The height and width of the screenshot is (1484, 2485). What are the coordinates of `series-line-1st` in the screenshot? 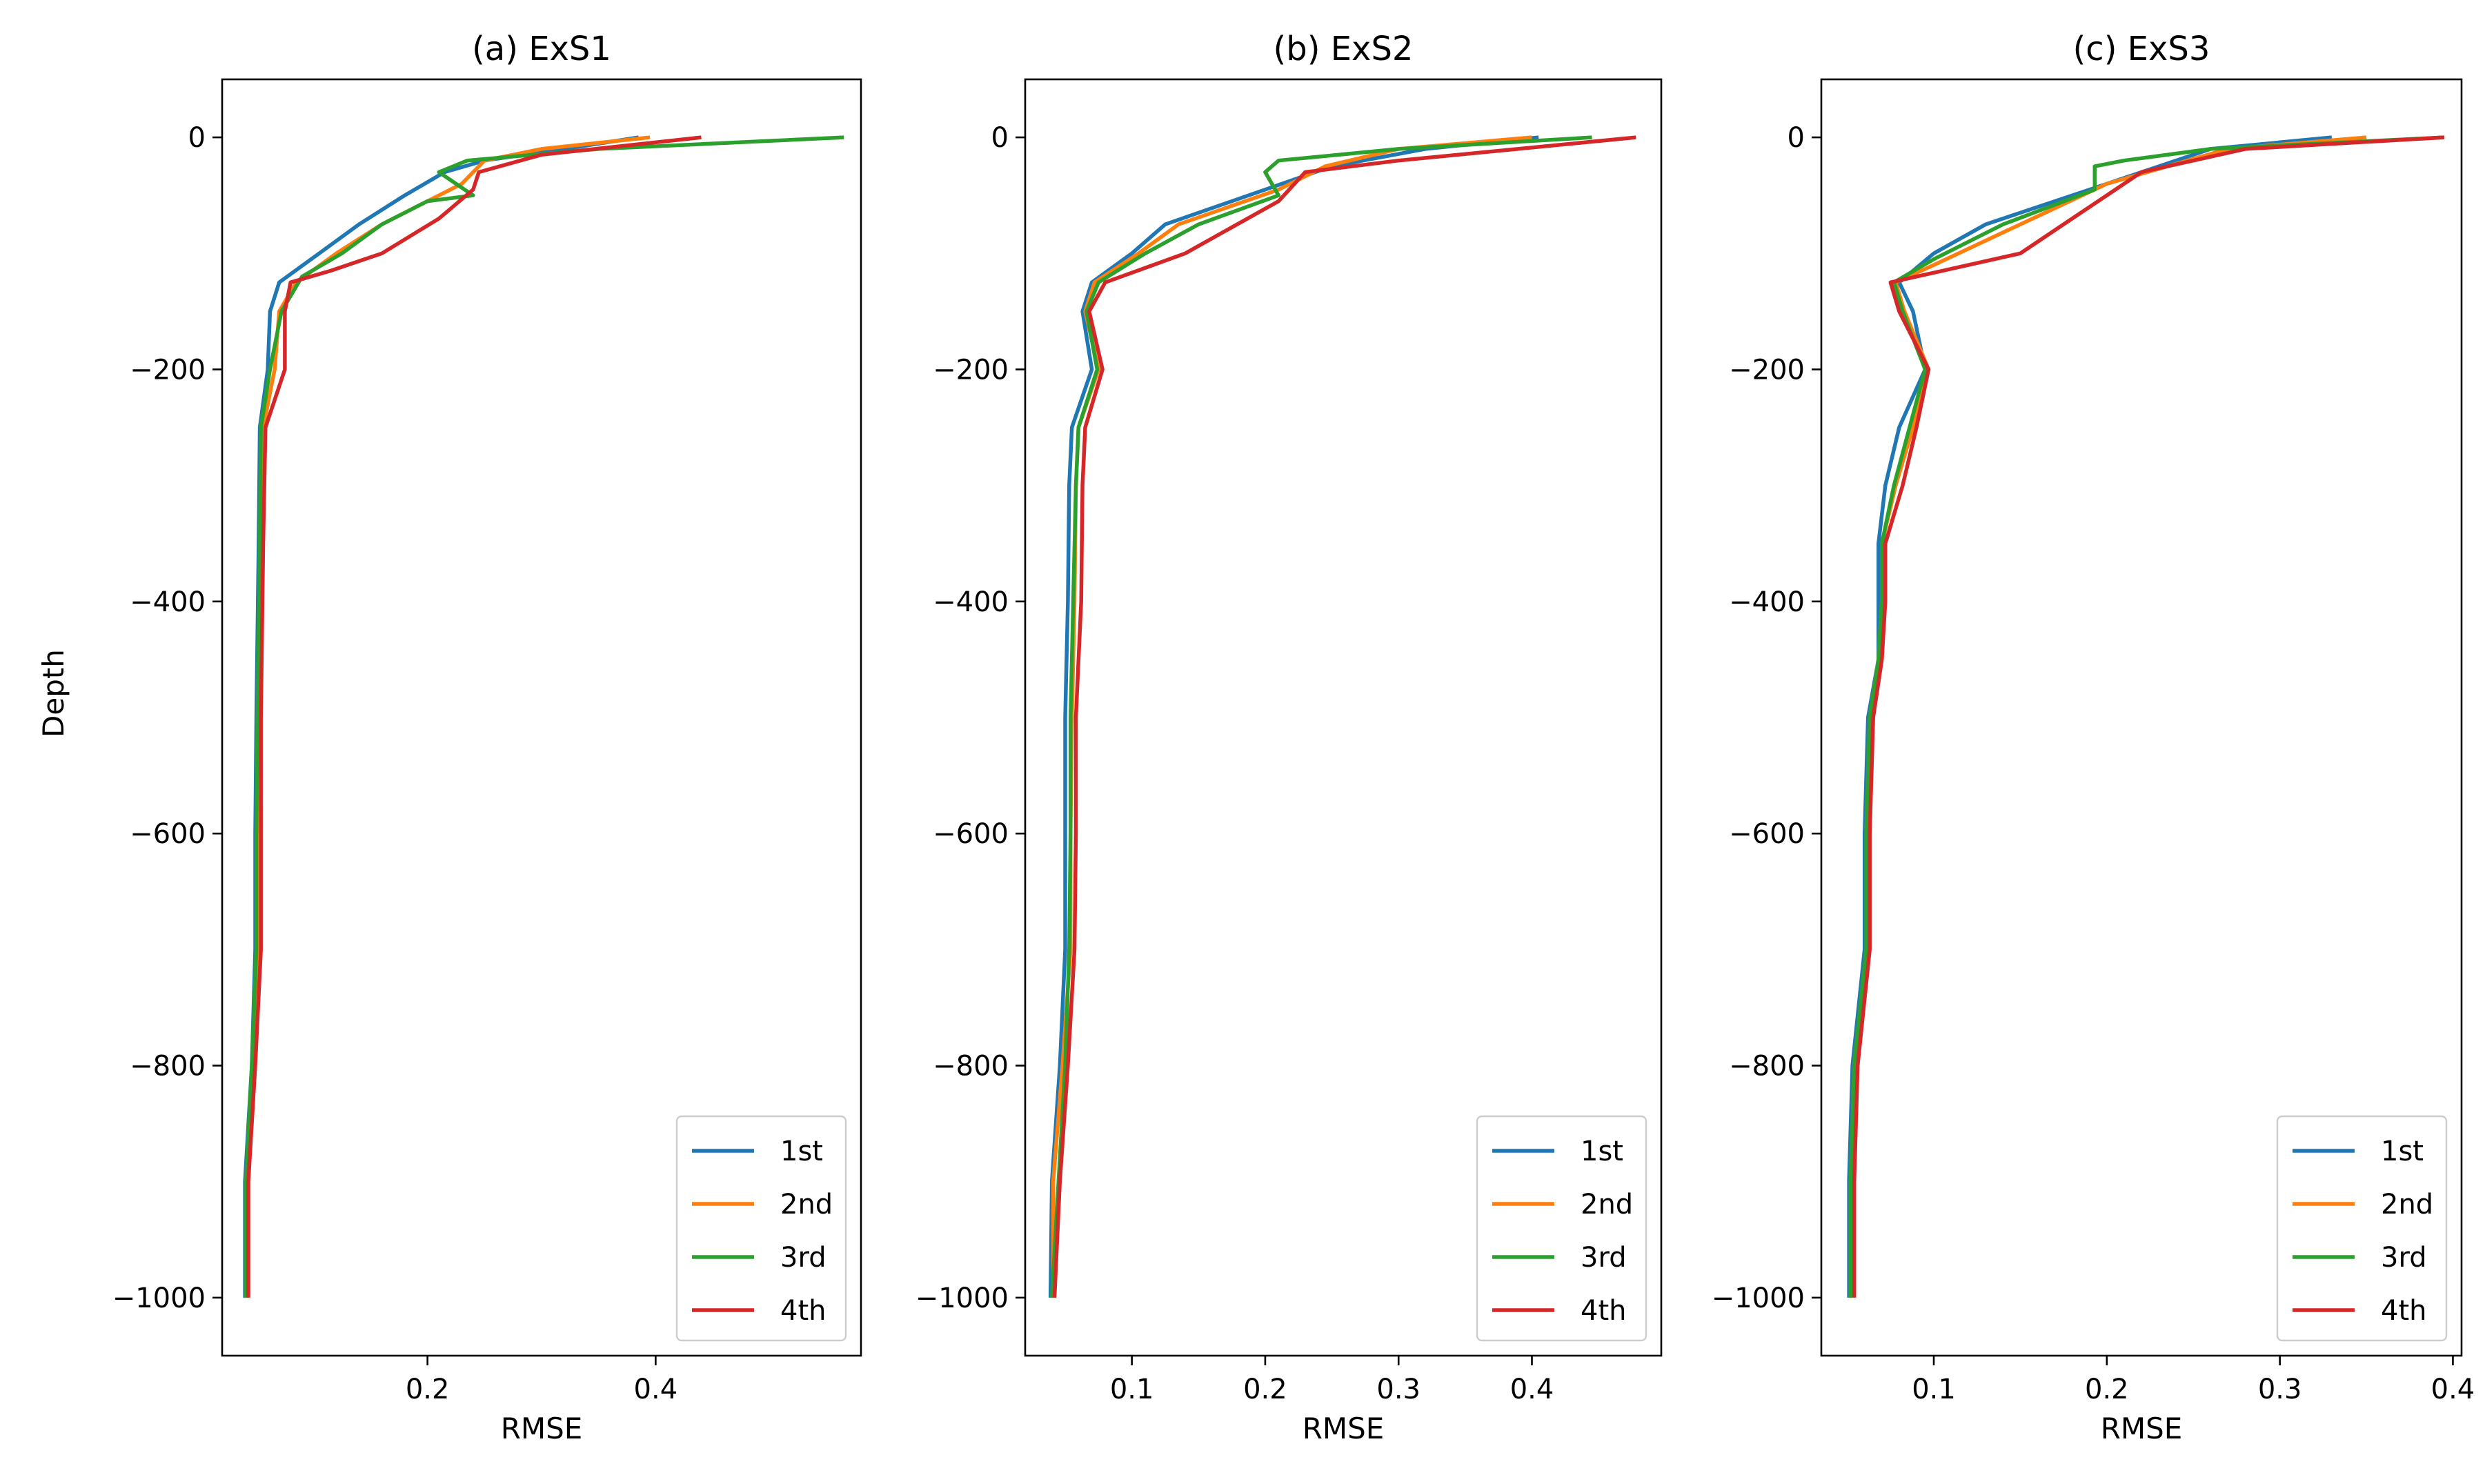 It's located at (442, 716).